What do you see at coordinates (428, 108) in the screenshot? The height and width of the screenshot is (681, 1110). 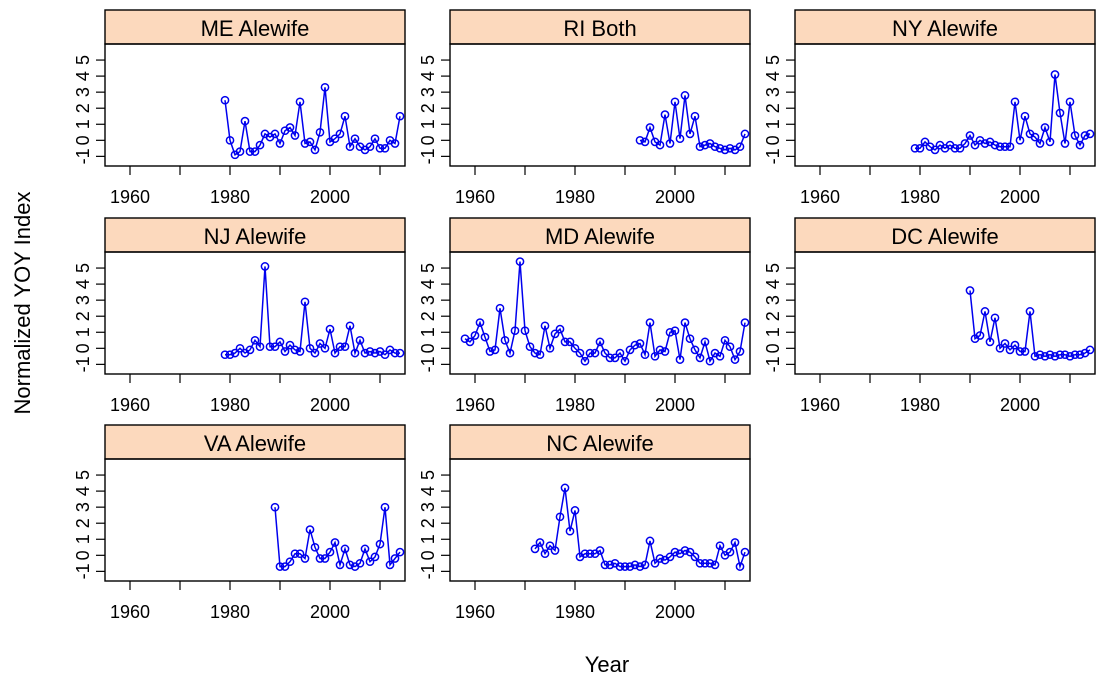 I see `y-tick-label: 2` at bounding box center [428, 108].